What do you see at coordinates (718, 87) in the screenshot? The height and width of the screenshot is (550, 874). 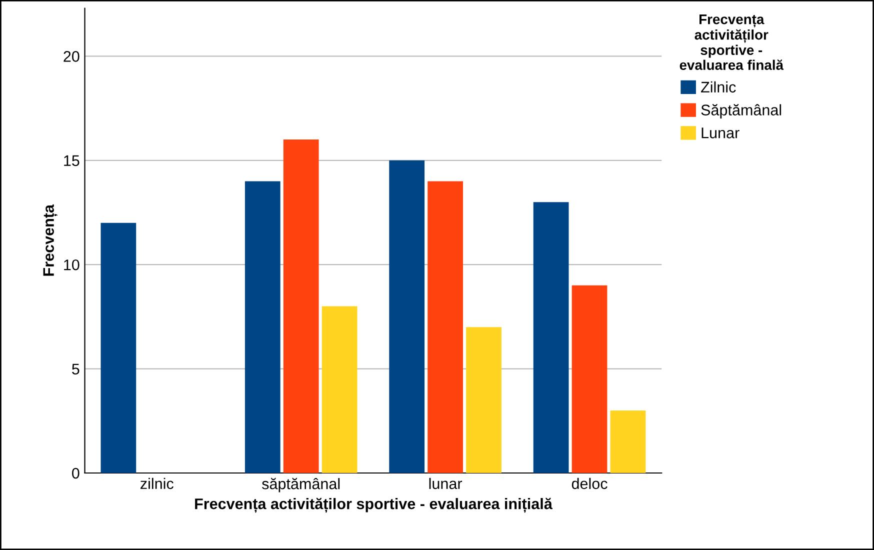 I see `legend-label: Zilnic` at bounding box center [718, 87].